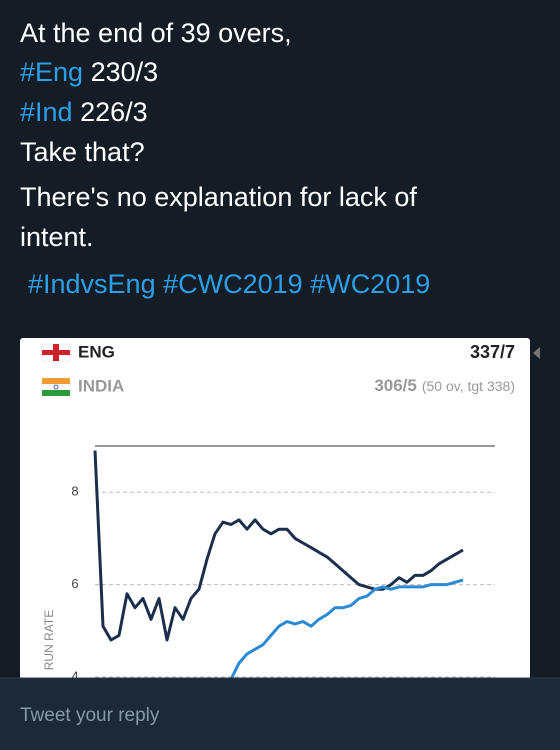  Describe the element at coordinates (346, 629) in the screenshot. I see `series-line` at that location.